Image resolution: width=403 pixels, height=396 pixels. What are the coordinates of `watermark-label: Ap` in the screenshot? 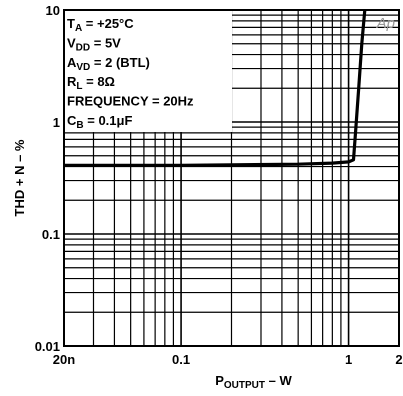 It's located at (385, 23).